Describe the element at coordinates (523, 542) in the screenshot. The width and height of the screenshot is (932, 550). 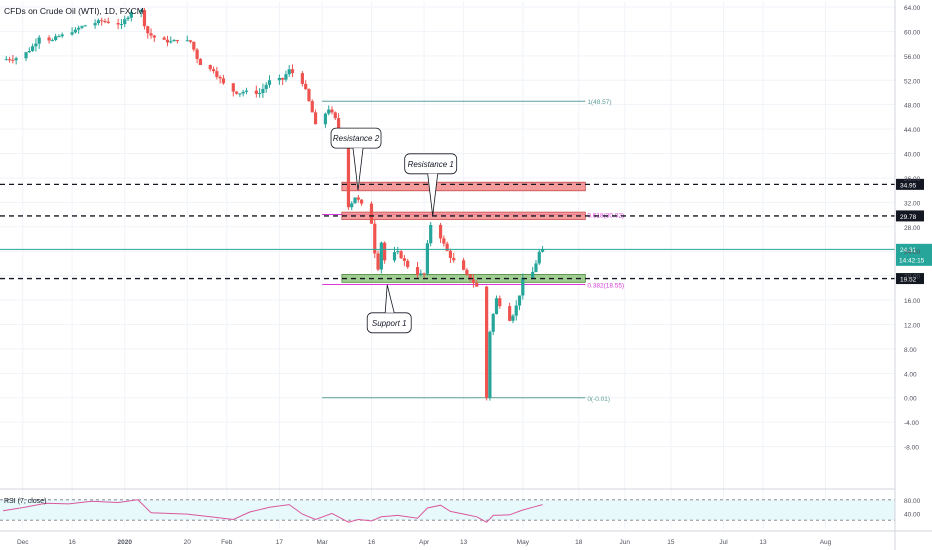
I see `x-tick-label: May` at that location.